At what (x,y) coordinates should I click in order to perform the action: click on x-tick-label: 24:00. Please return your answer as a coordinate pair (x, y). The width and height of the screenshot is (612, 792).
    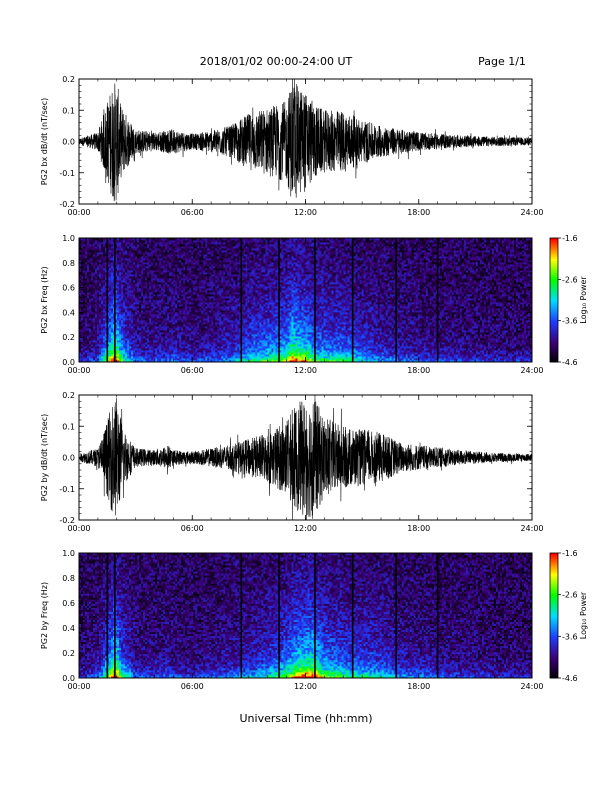
    Looking at the image, I should click on (531, 212).